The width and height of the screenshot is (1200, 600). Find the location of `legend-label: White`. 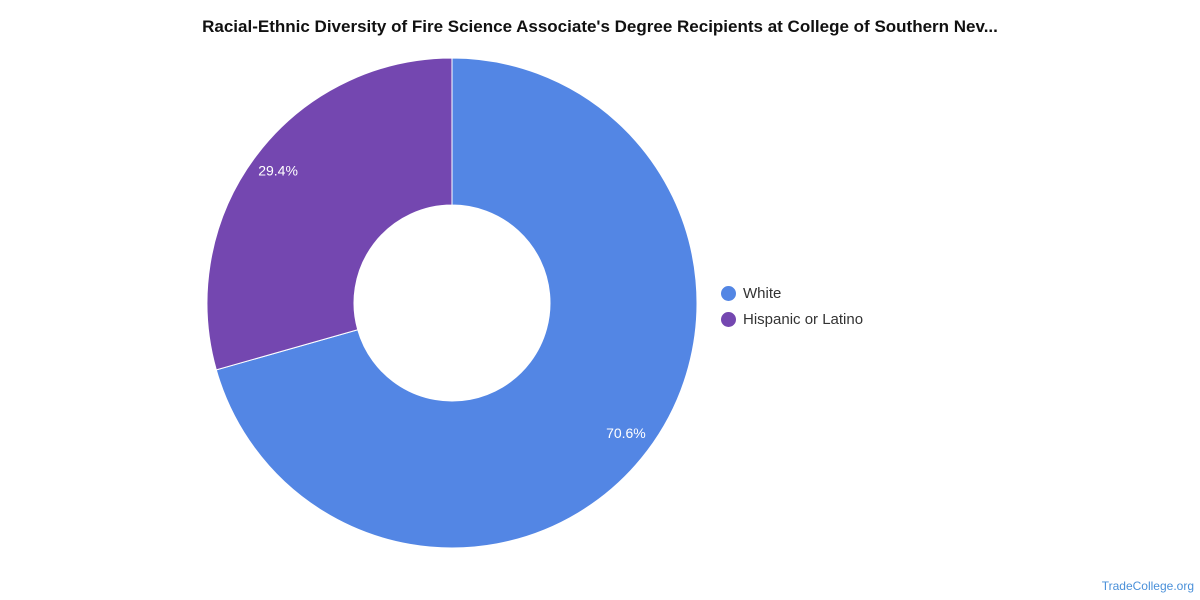

legend-label: White is located at coordinates (762, 293).